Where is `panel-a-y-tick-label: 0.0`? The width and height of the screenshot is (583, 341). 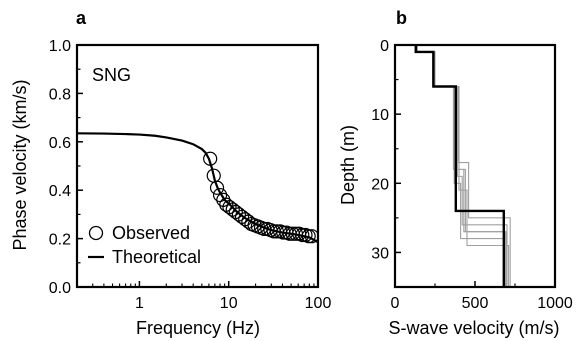
panel-a-y-tick-label: 0.0 is located at coordinates (60, 288).